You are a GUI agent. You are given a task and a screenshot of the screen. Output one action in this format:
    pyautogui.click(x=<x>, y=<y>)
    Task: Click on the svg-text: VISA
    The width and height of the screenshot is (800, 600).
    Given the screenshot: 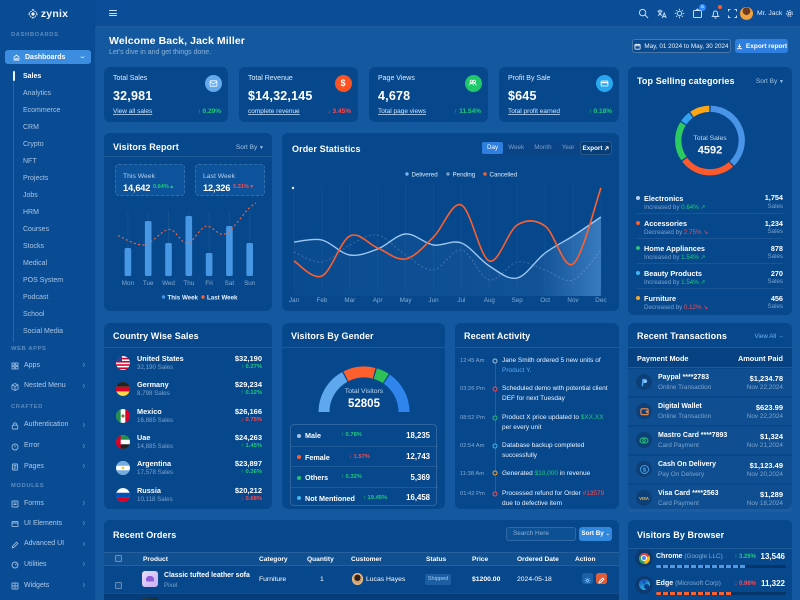 What is the action you would take?
    pyautogui.click(x=644, y=498)
    